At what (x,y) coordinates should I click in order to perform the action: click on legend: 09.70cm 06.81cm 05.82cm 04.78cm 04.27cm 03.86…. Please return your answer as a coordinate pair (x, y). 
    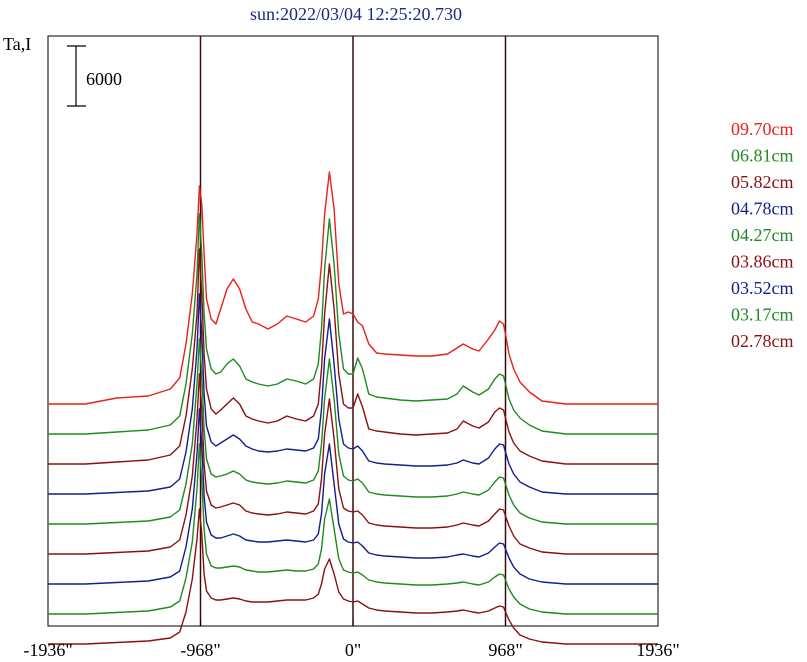
    Looking at the image, I should click on (762, 235).